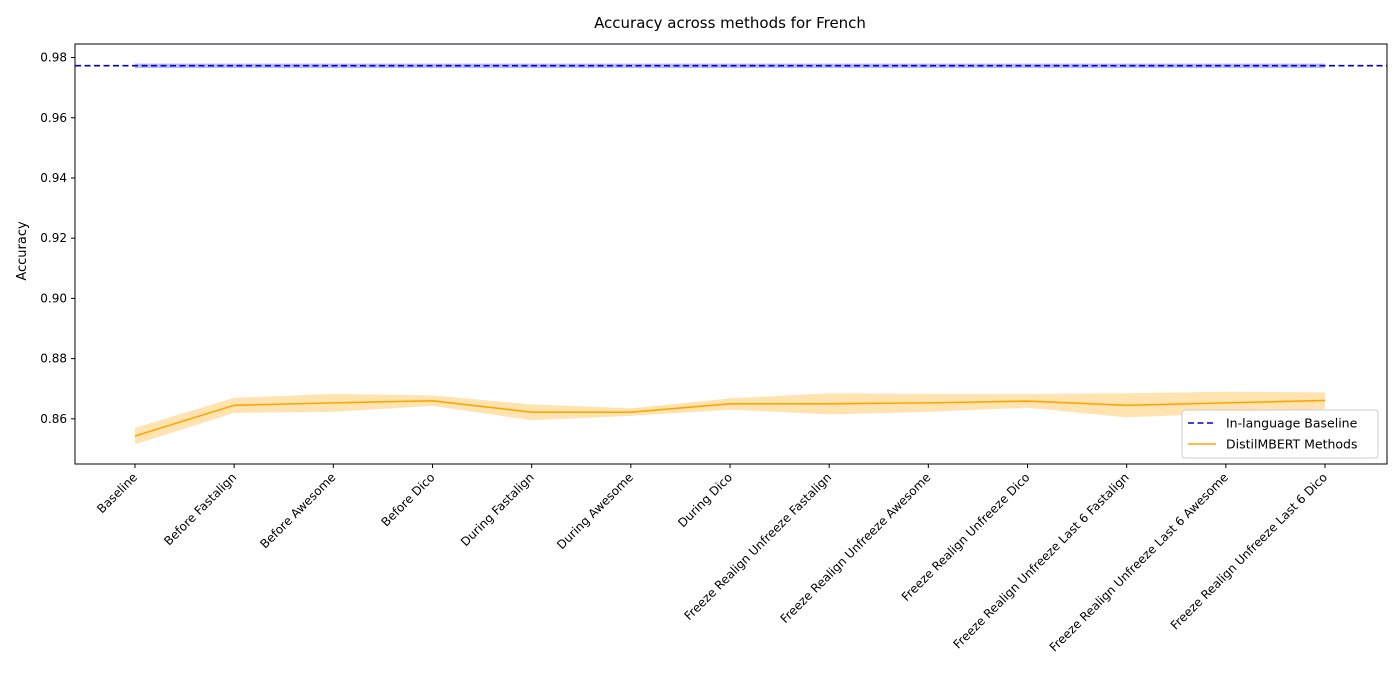 The width and height of the screenshot is (1400, 700). Describe the element at coordinates (22, 251) in the screenshot. I see `y-axis-label: Accuracy` at that location.